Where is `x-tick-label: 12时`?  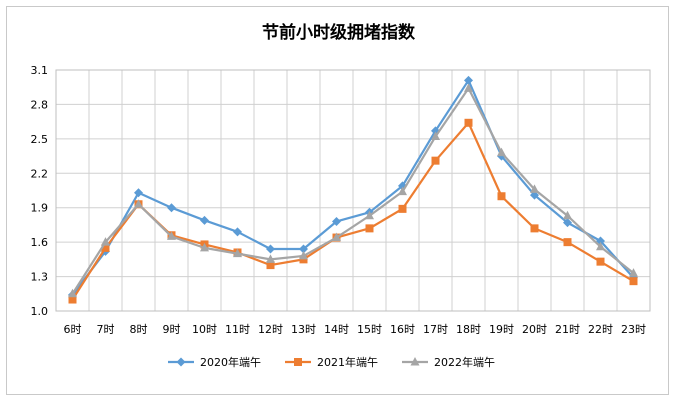 x-tick-label: 12时 is located at coordinates (270, 329).